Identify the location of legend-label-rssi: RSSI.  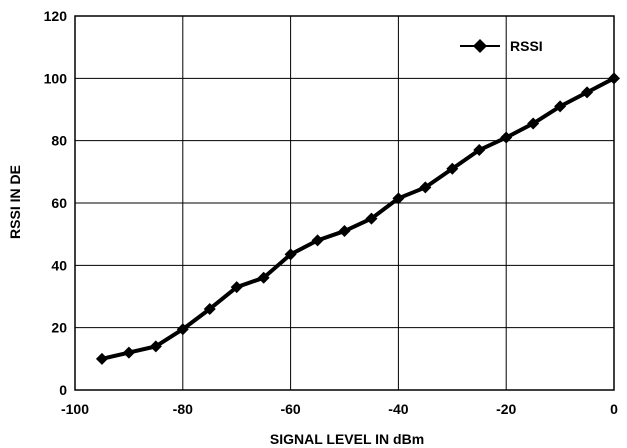
(526, 46).